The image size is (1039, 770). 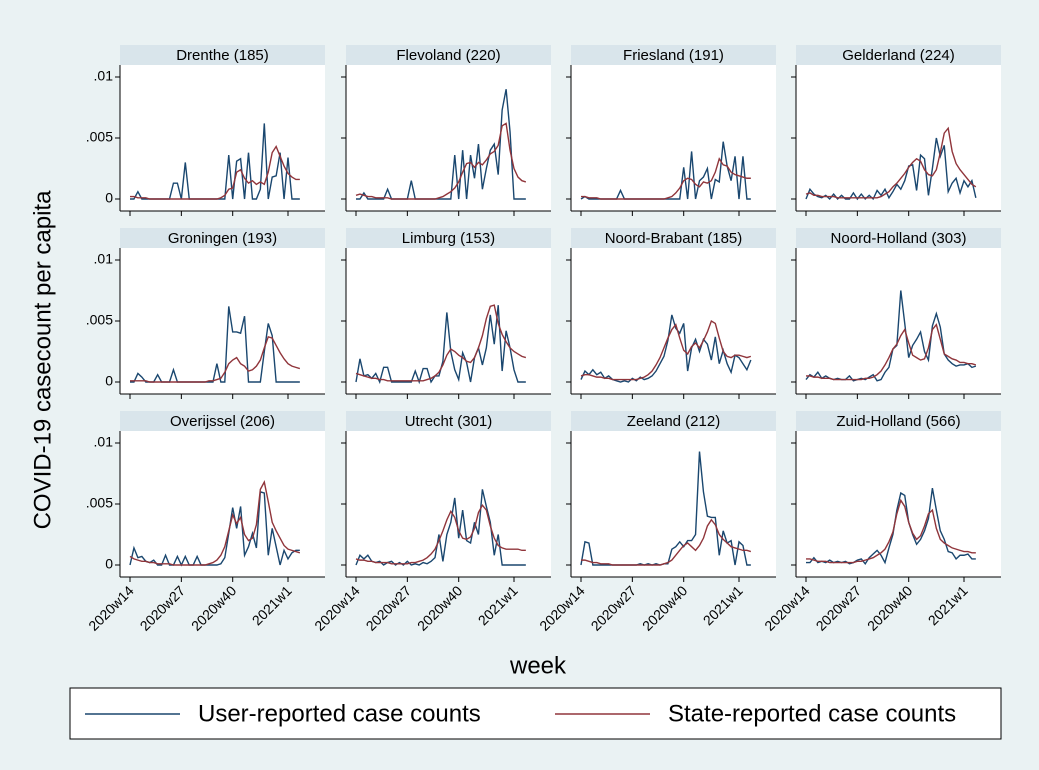 I want to click on panel-title: Gelderland (224), so click(x=898, y=55).